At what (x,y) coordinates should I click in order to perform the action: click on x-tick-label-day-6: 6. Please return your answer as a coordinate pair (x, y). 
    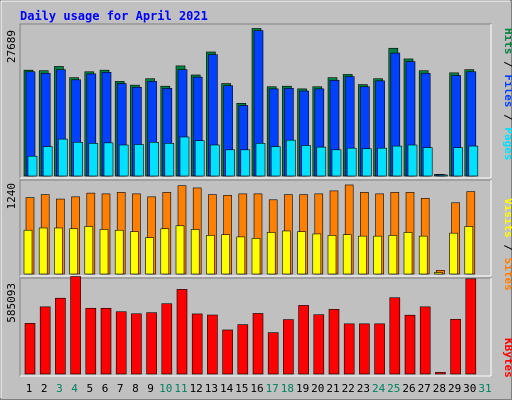
    Looking at the image, I should click on (105, 388).